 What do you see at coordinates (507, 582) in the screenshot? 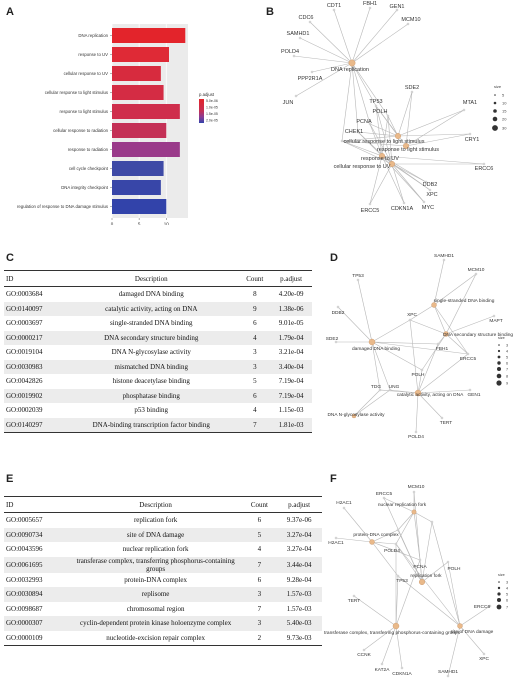
I see `size-legend-label: 3` at bounding box center [507, 582].